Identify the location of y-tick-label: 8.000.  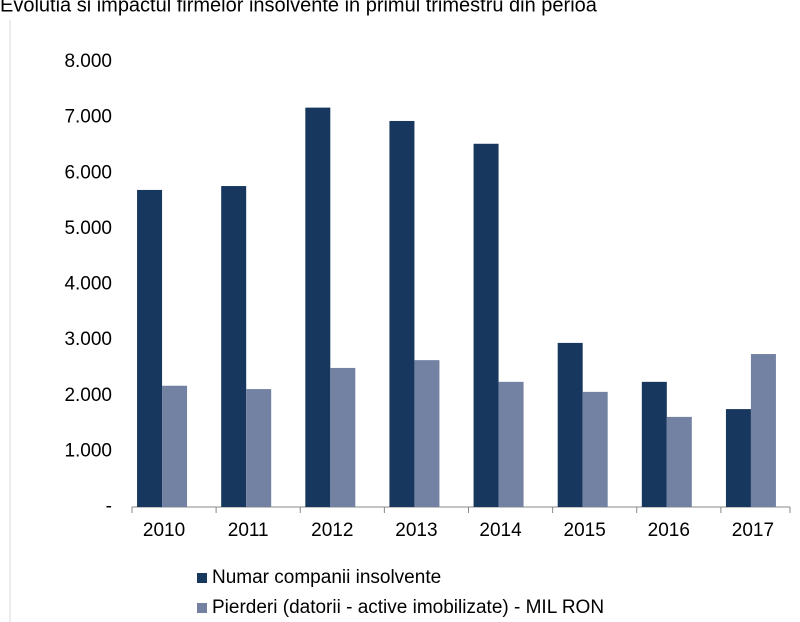
(88, 61).